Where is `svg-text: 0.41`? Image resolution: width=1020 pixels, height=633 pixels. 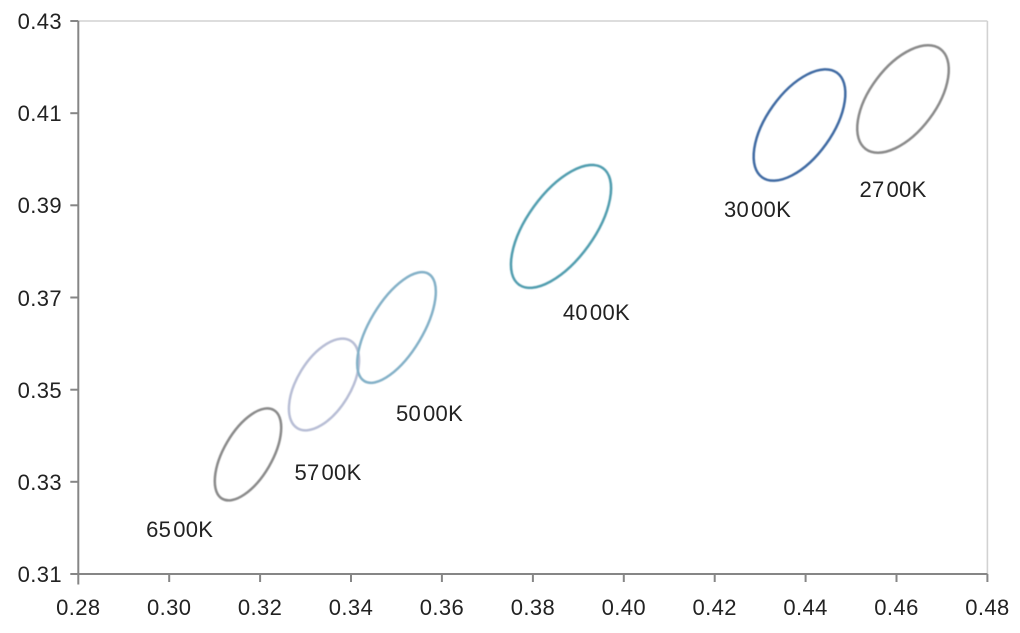
svg-text: 0.41 is located at coordinates (40, 113).